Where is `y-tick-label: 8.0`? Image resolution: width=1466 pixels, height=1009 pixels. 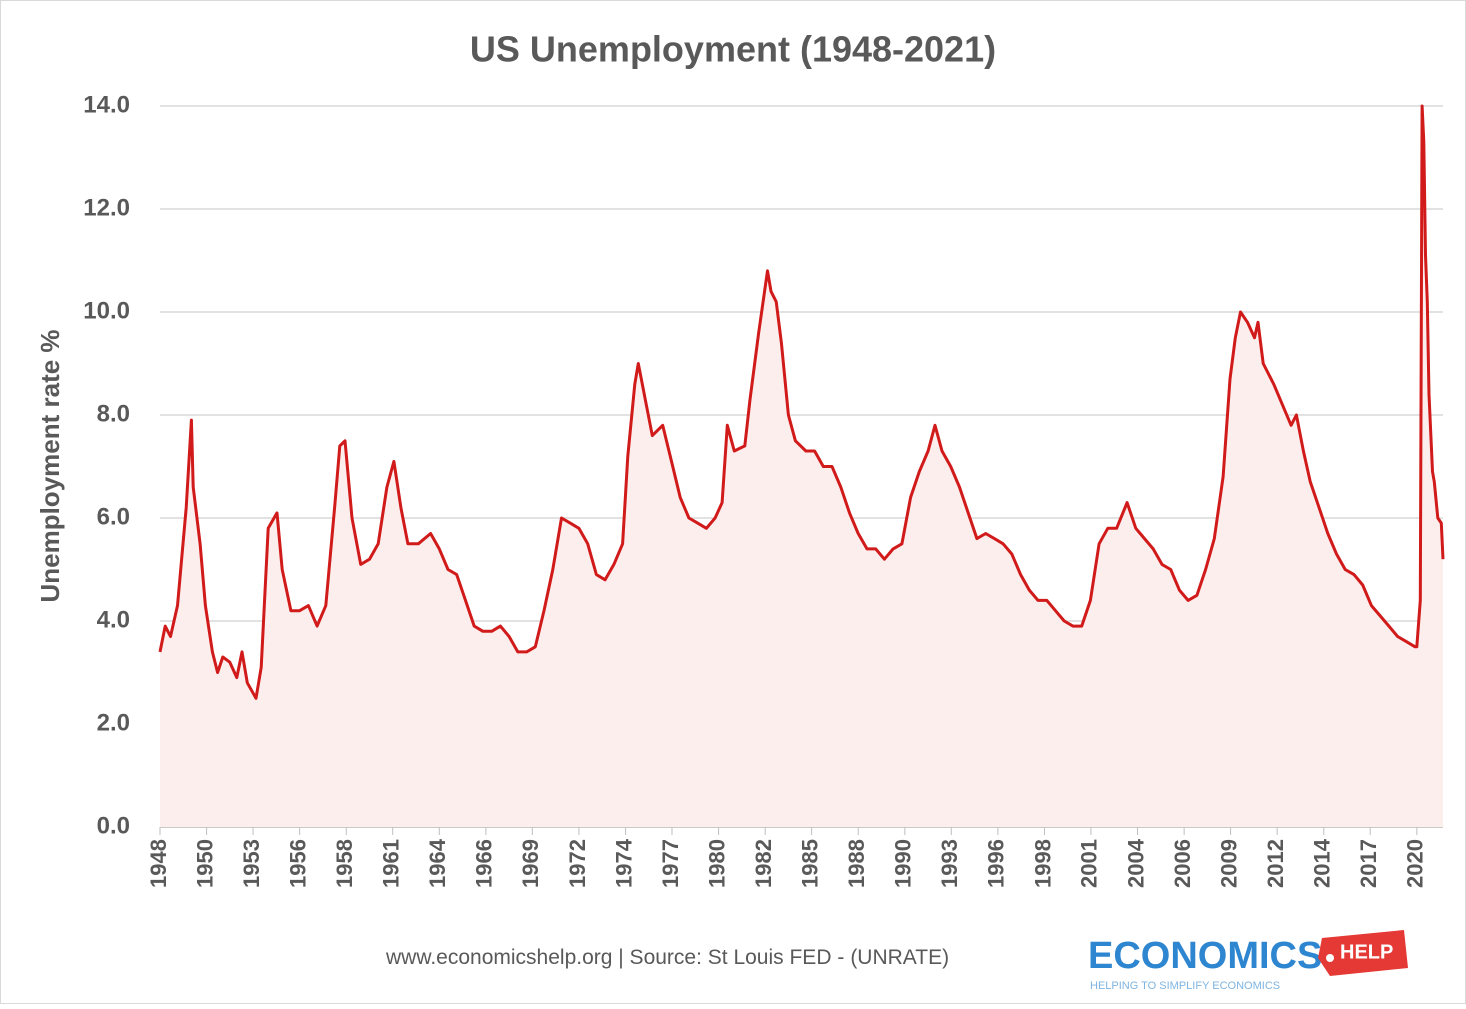 y-tick-label: 8.0 is located at coordinates (113, 413).